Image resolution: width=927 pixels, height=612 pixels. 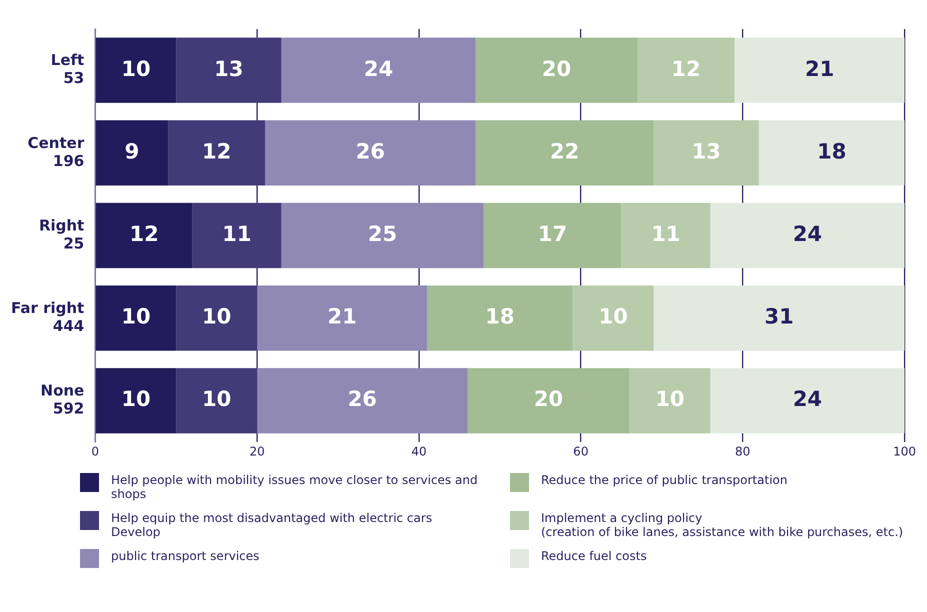 What do you see at coordinates (419, 451) in the screenshot?
I see `x-tick-label: 40` at bounding box center [419, 451].